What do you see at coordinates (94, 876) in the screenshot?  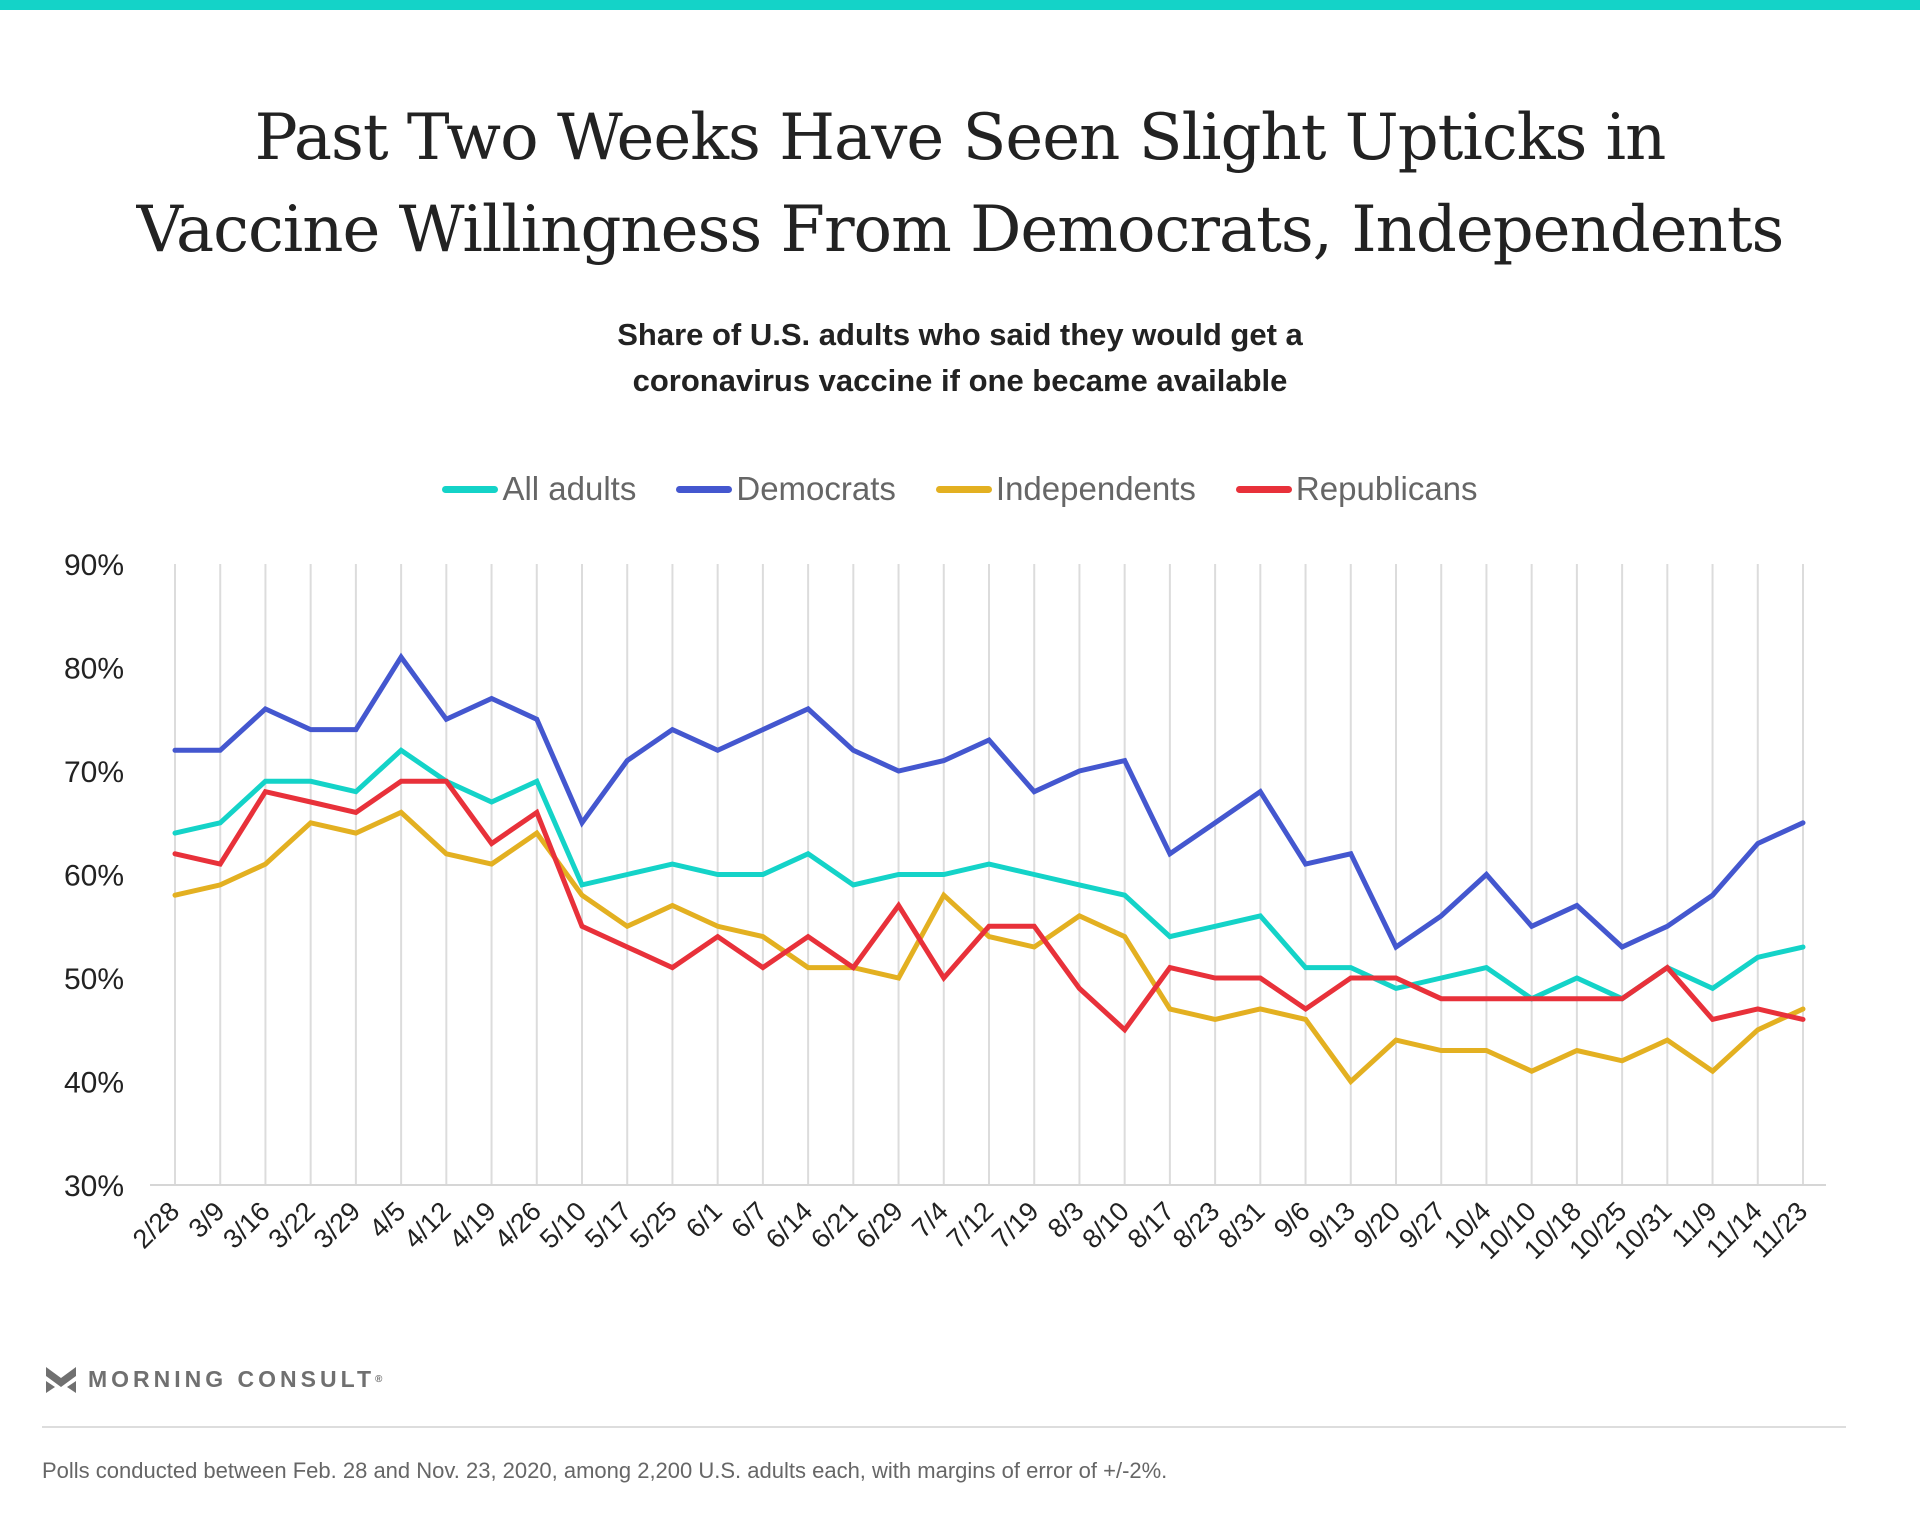 I see `y-tick-label: 60%` at bounding box center [94, 876].